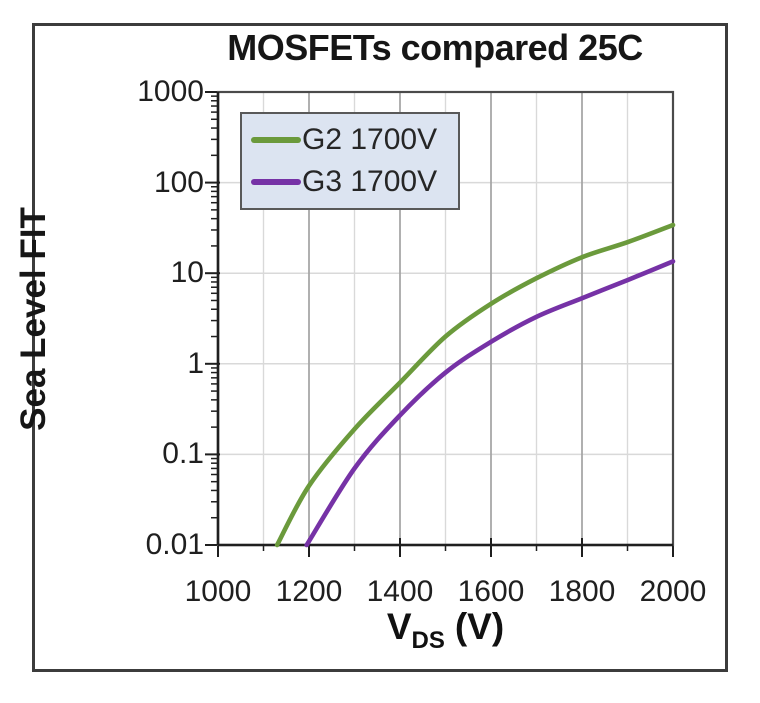 This screenshot has height=703, width=760. I want to click on x-tick-label: 1800, so click(582, 591).